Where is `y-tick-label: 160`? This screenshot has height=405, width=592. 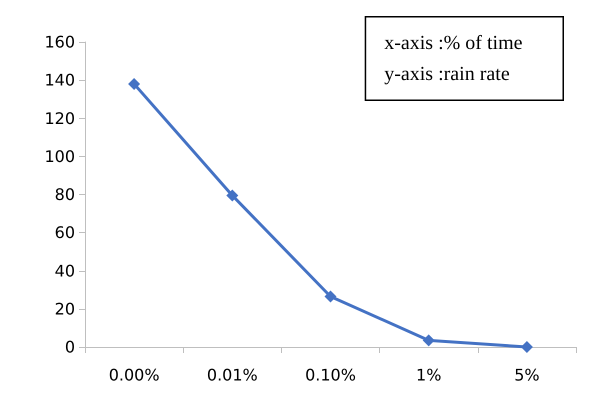 y-tick-label: 160 is located at coordinates (59, 42).